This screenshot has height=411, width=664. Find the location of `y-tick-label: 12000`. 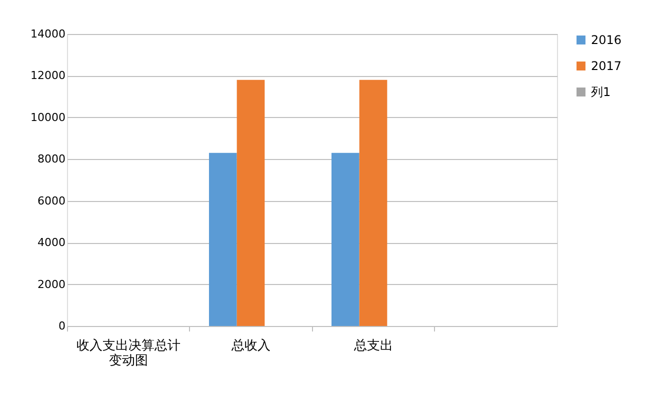

y-tick-label: 12000 is located at coordinates (48, 75).